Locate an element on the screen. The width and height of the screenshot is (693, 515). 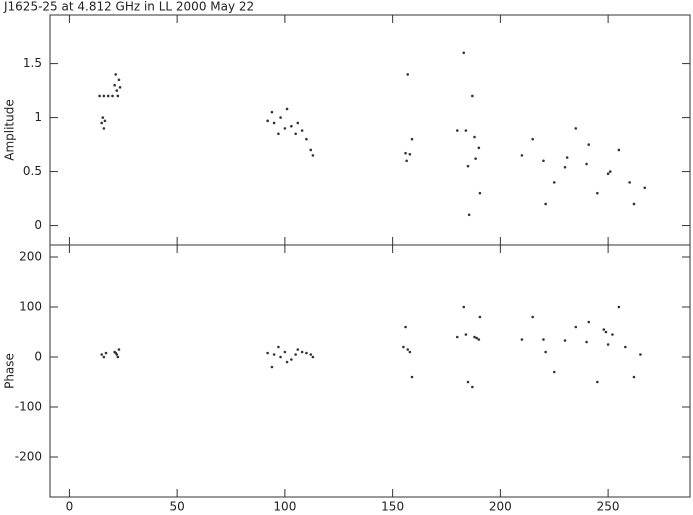
x-tick-label: 200 is located at coordinates (500, 506).